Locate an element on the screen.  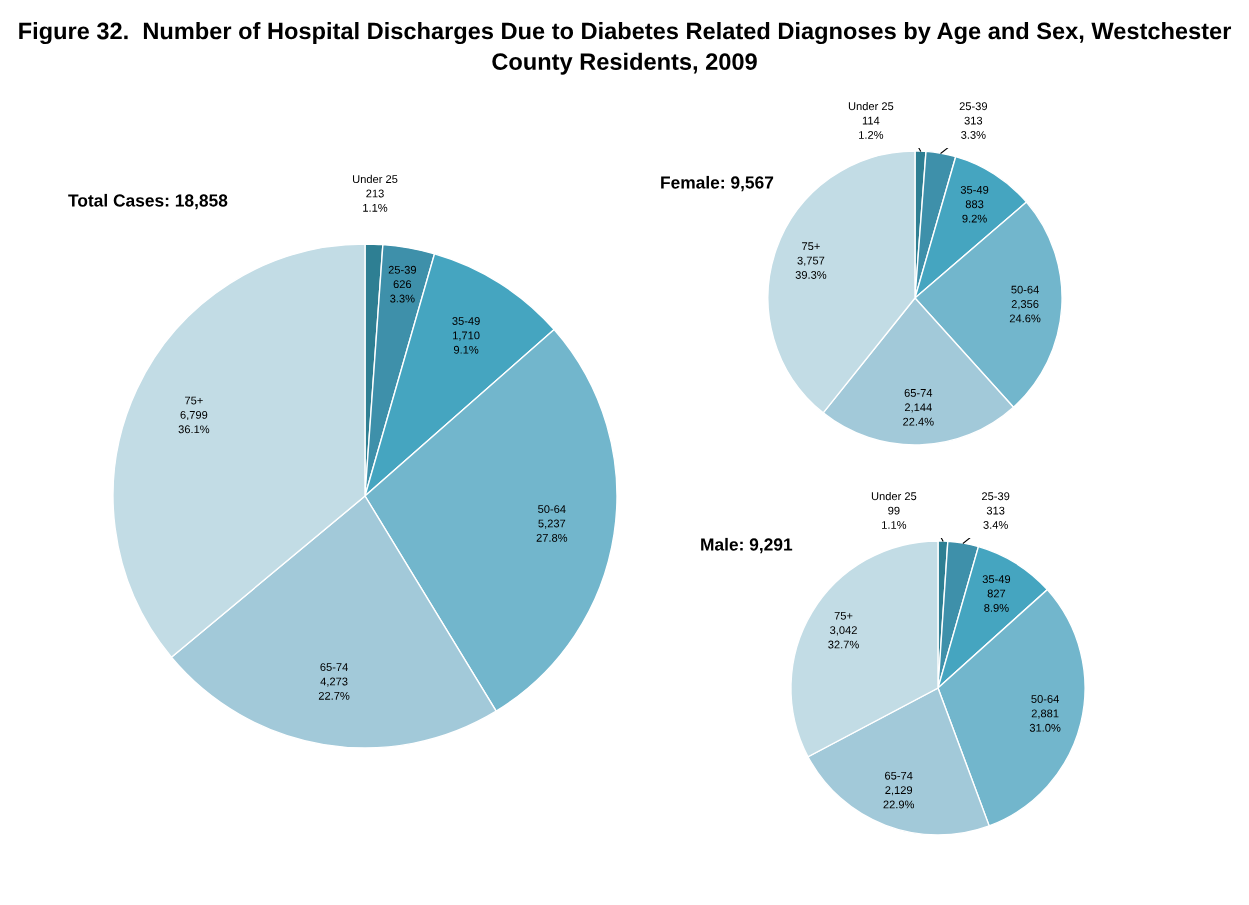
data-label: 2,129 22.9% is located at coordinates (899, 797).